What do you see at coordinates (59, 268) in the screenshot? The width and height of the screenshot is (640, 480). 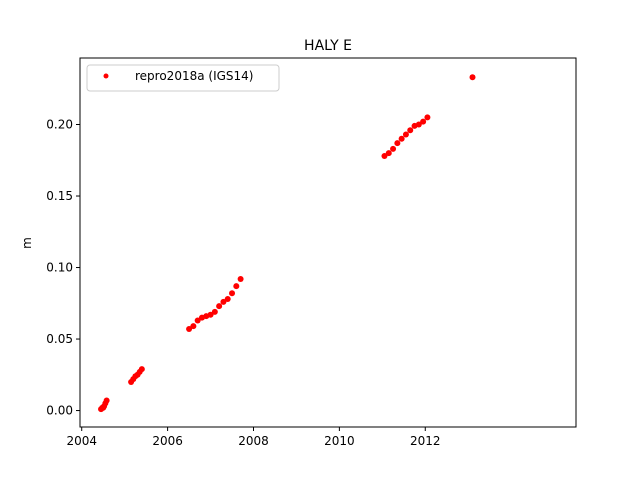 I see `y-tick-label: 0.10` at bounding box center [59, 268].